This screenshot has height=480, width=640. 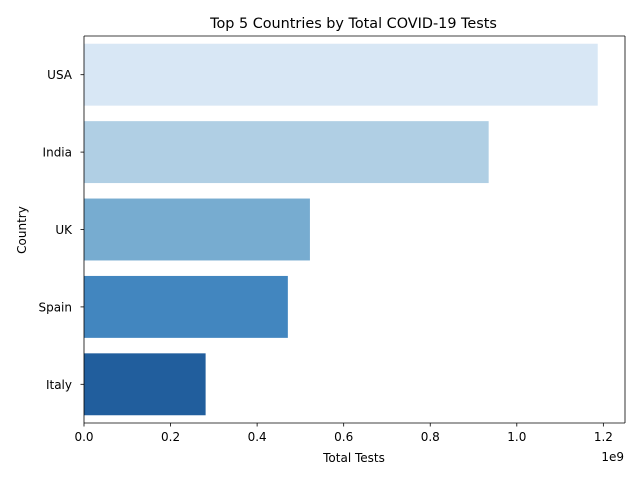 I want to click on bar-uk, so click(x=197, y=229).